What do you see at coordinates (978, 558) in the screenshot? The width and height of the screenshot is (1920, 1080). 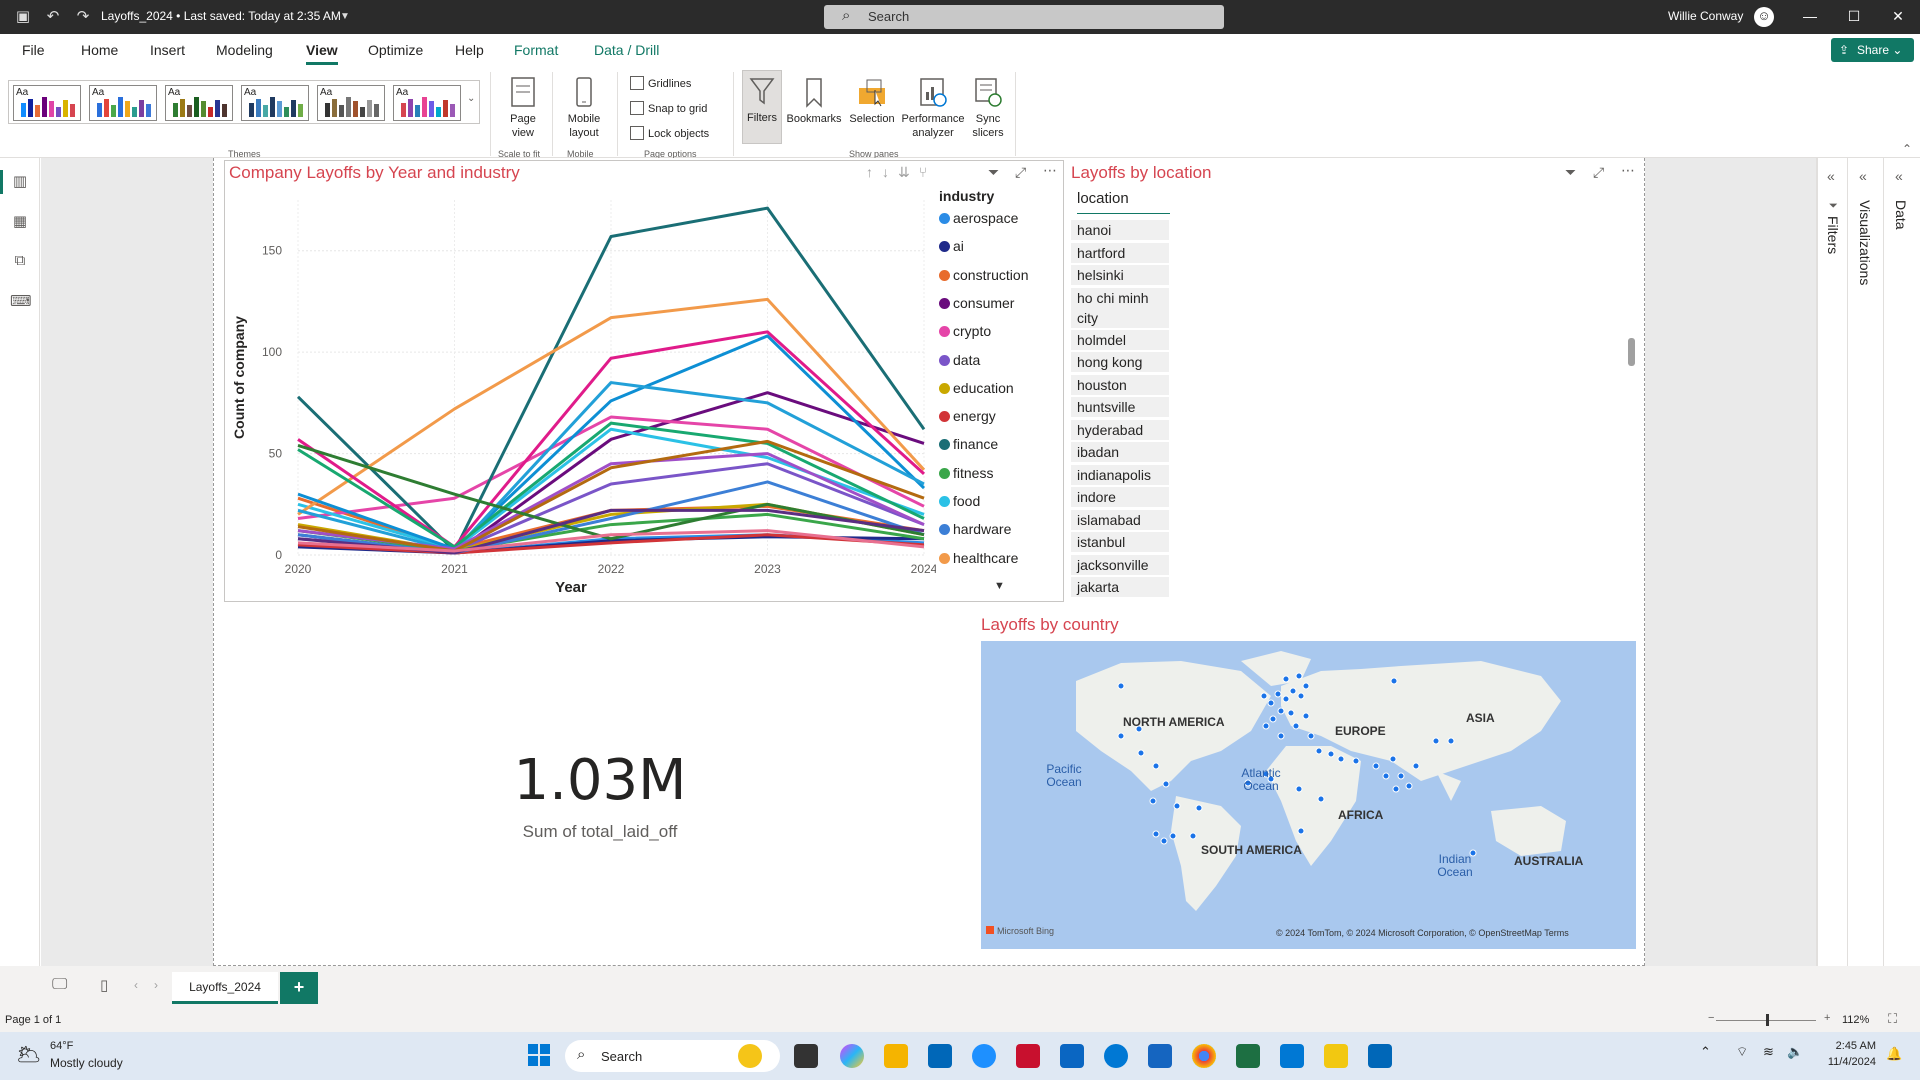 I see `legend-item: healthcare` at bounding box center [978, 558].